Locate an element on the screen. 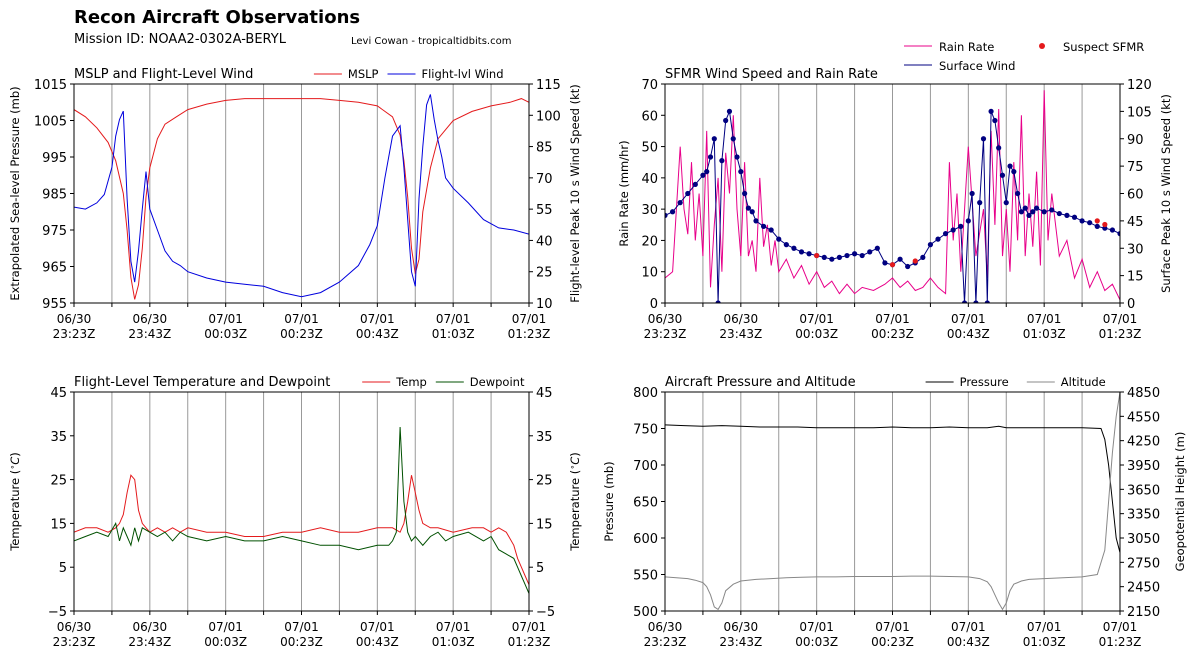 The width and height of the screenshot is (1193, 659). legend-label: Rain Rate is located at coordinates (966, 47).